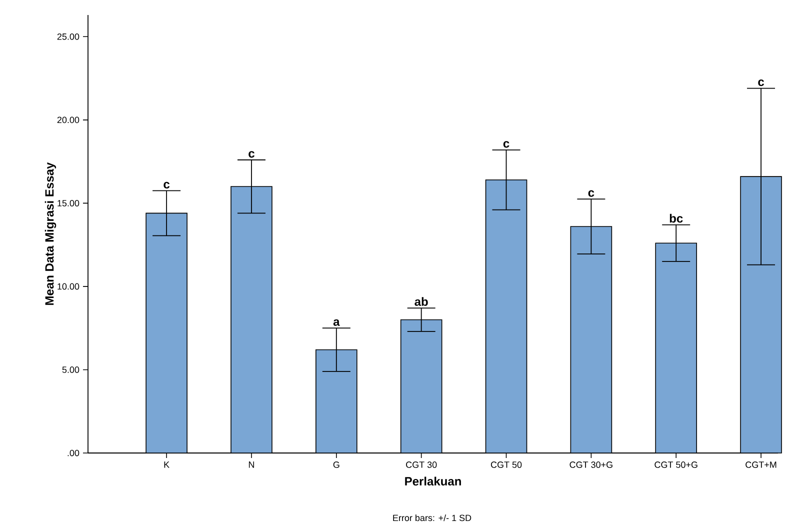  Describe the element at coordinates (421, 465) in the screenshot. I see `x-tick-label: CGT 30` at that location.